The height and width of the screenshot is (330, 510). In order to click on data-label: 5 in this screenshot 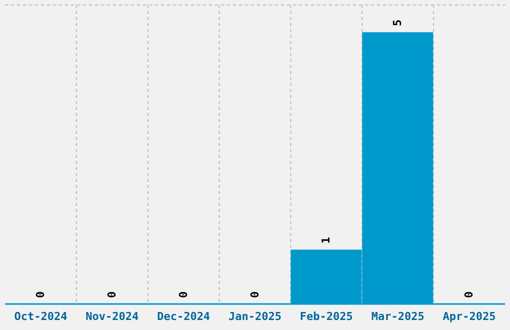, I will do `click(397, 23)`.